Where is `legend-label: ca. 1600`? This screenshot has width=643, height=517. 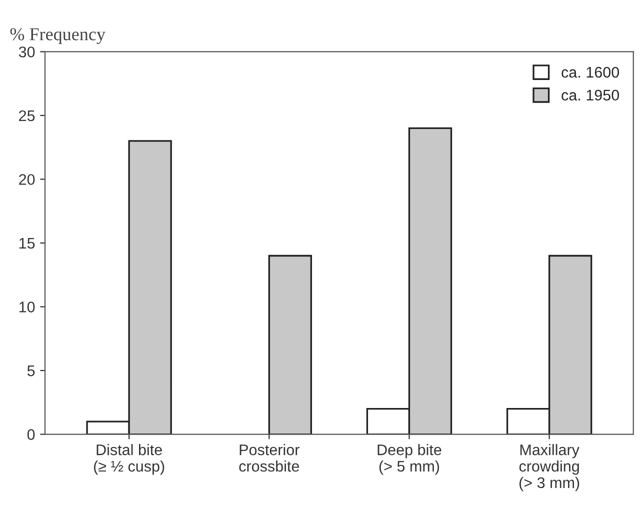
legend-label: ca. 1600 is located at coordinates (591, 72).